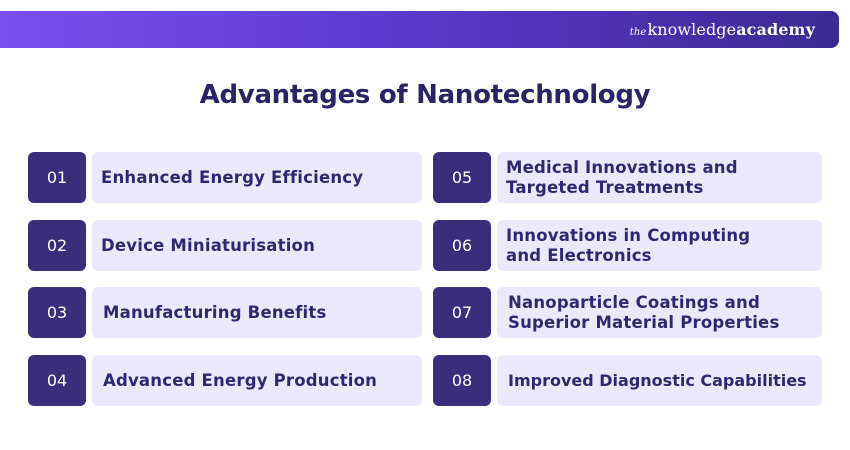  Describe the element at coordinates (659, 245) in the screenshot. I see `item-label: Innovations in Computing and Electronics` at that location.